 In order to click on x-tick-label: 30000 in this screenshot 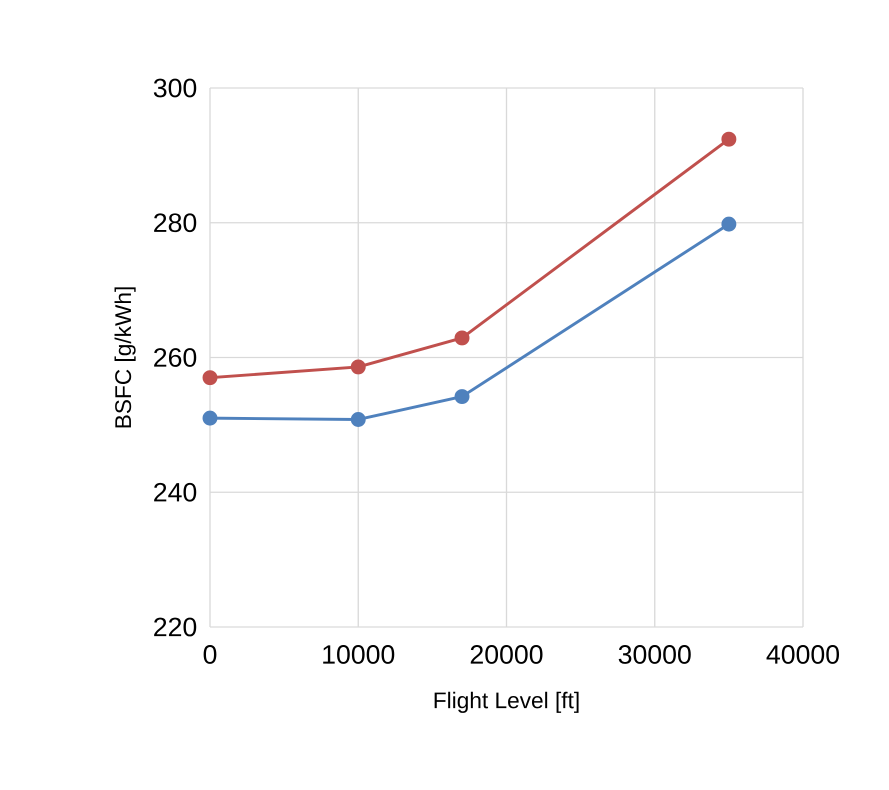, I will do `click(654, 654)`.